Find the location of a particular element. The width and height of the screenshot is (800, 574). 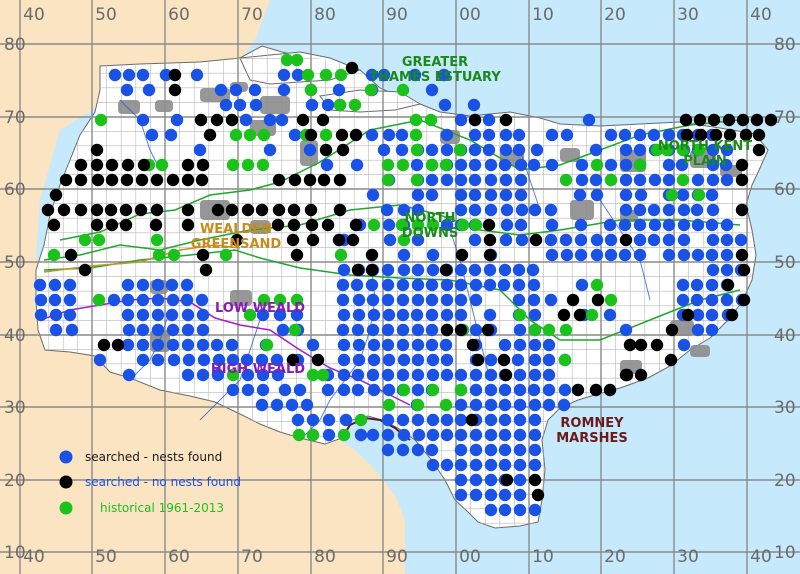

y-right-tick-label: 80 is located at coordinates (785, 45).